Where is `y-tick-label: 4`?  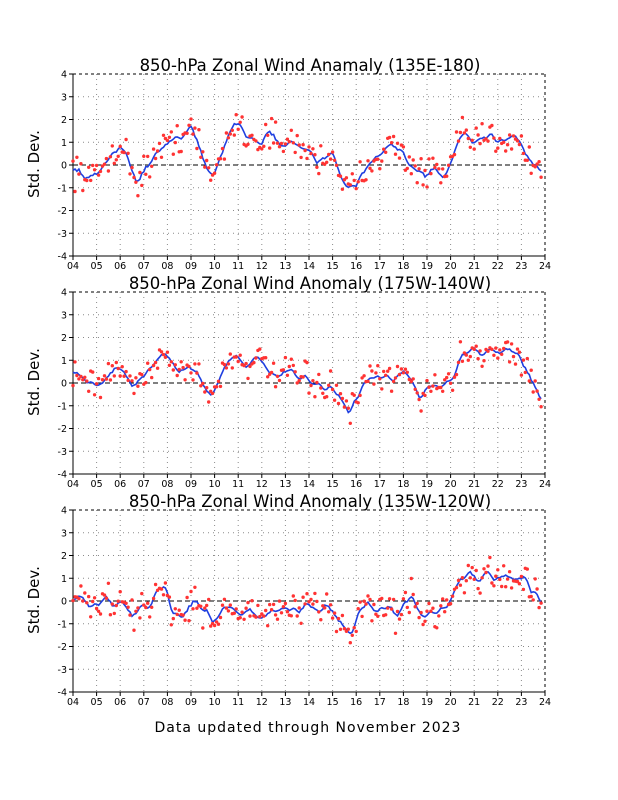 y-tick-label: 4 is located at coordinates (64, 511).